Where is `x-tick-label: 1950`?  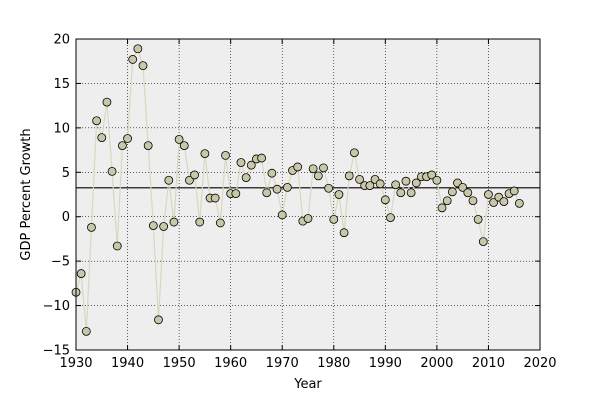 x-tick-label: 1950 is located at coordinates (179, 363).